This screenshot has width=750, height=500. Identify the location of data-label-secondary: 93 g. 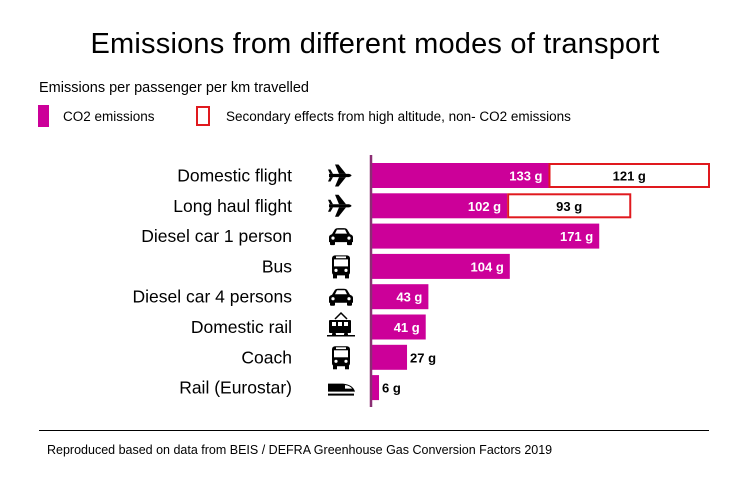
(569, 206).